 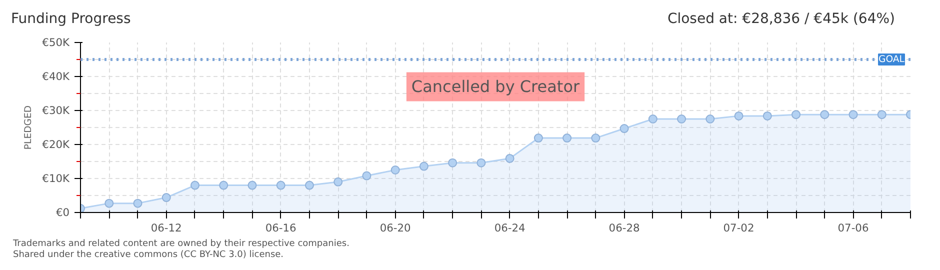 What do you see at coordinates (56, 178) in the screenshot?
I see `y-tick-label: €10K` at bounding box center [56, 178].